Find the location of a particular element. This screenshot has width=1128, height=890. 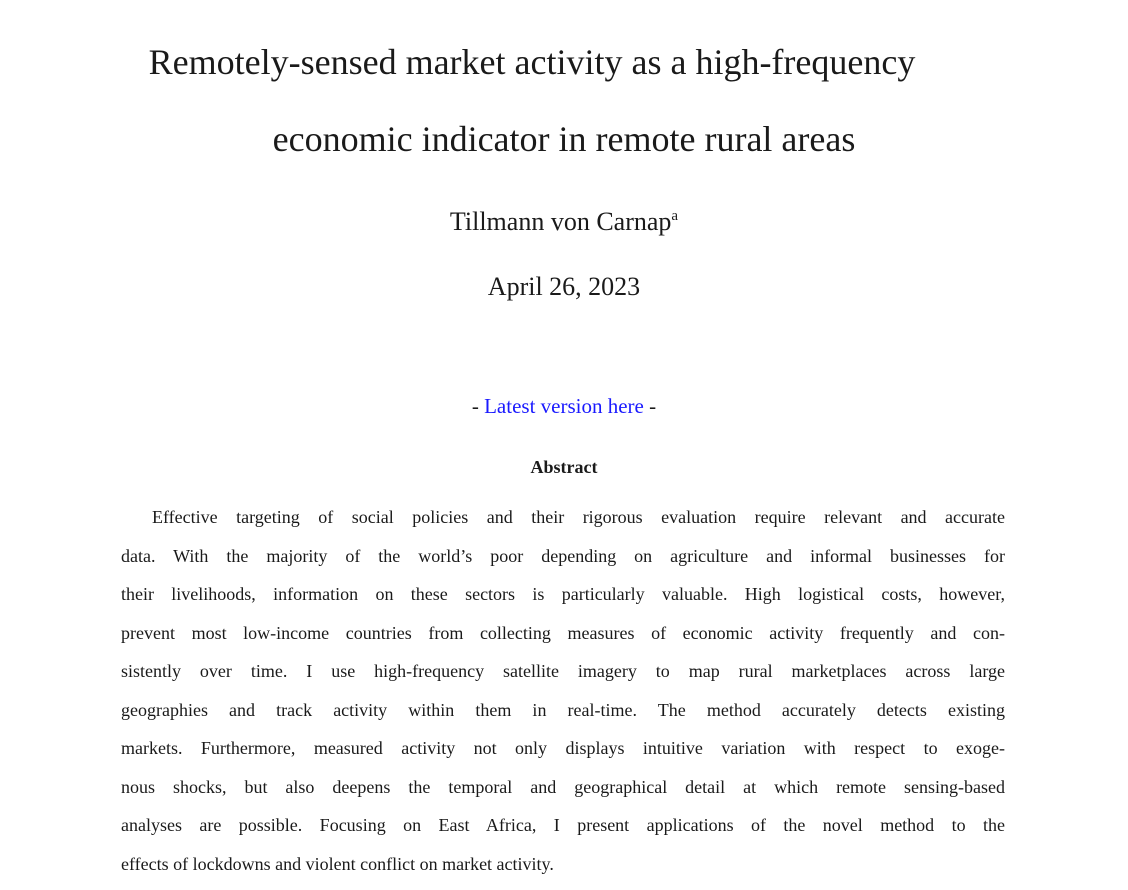

abstract-heading: Abstract is located at coordinates (564, 467).